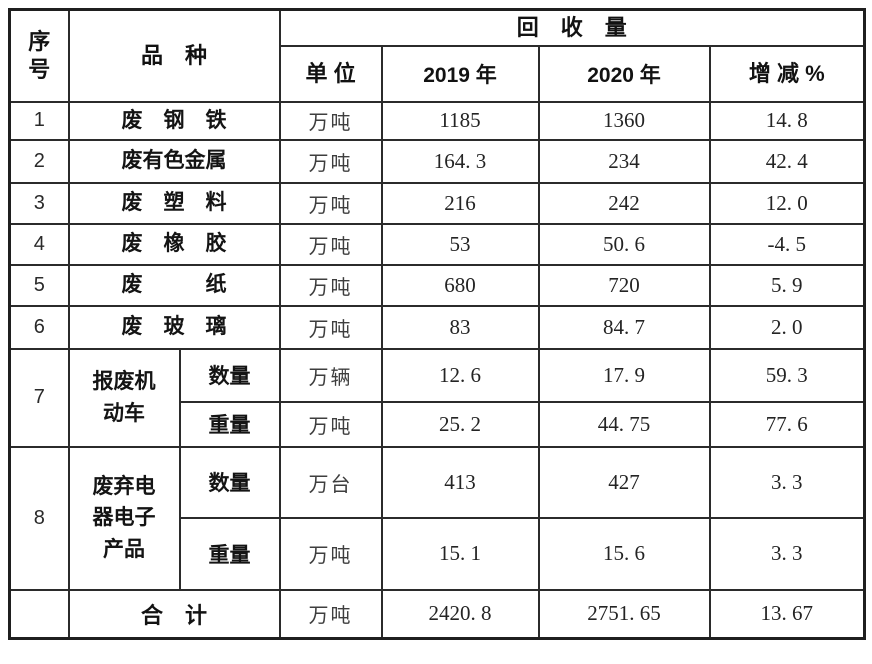 The width and height of the screenshot is (872, 664). Describe the element at coordinates (124, 518) in the screenshot. I see `variety-cell: 废弃电 器电子 产品` at that location.